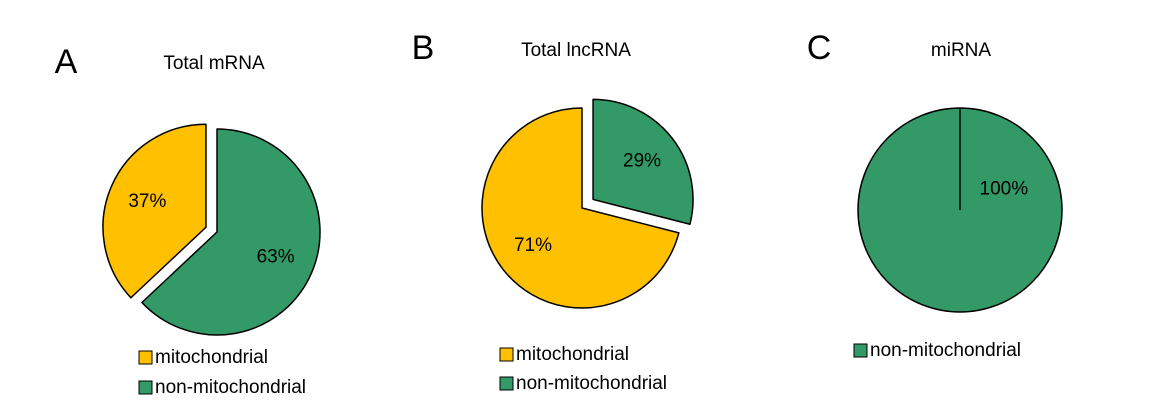 The image size is (1160, 404). Describe the element at coordinates (576, 50) in the screenshot. I see `chart-title: Total lncRNA` at that location.